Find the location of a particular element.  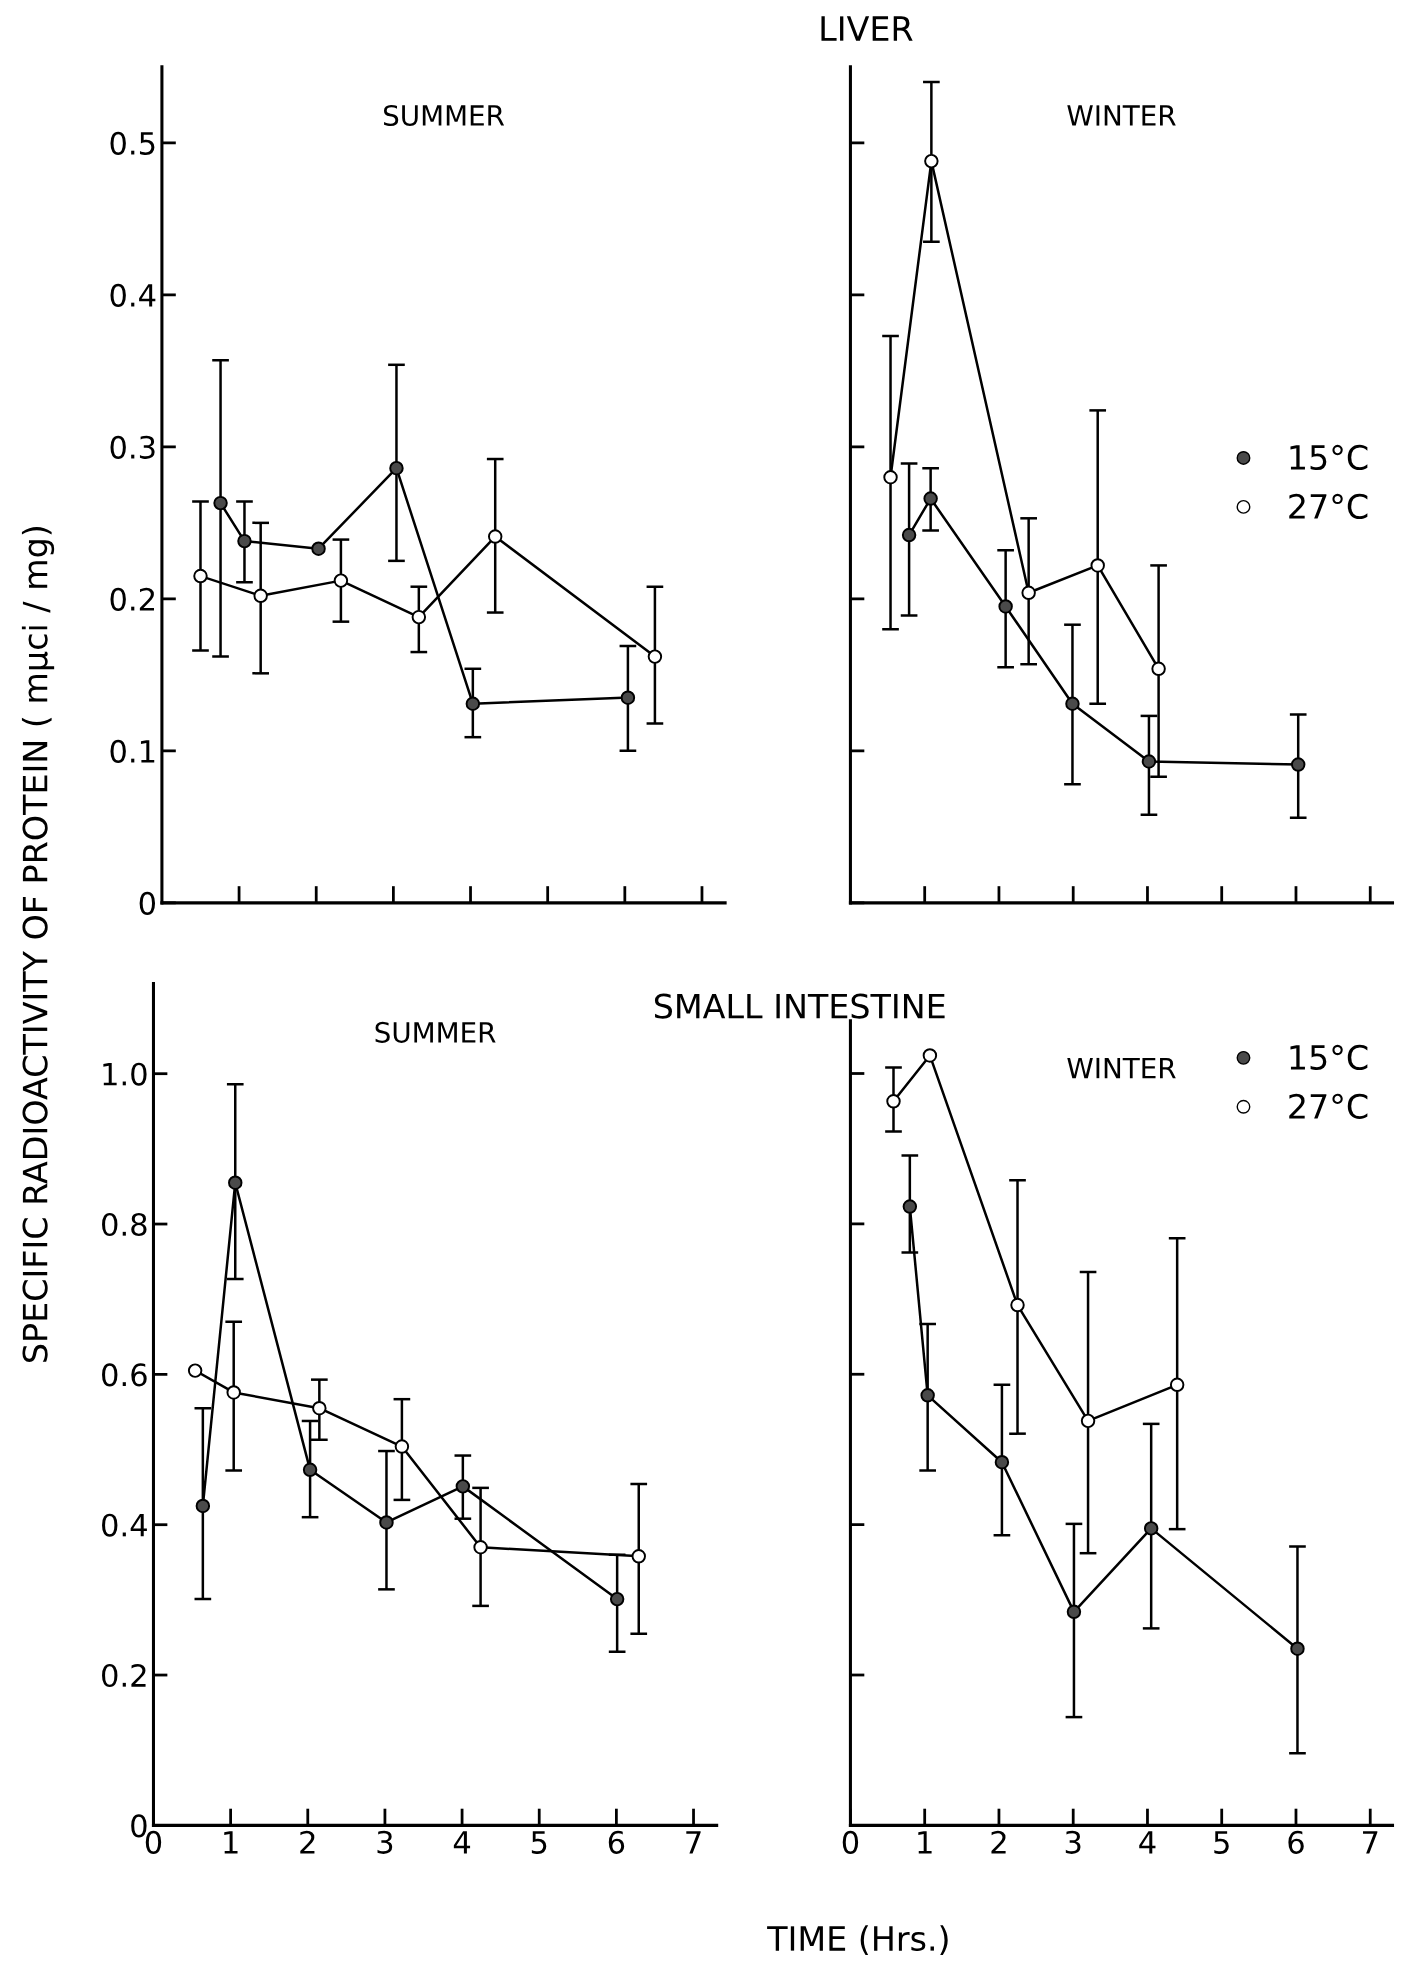

y-tick-label: 0.8 is located at coordinates (124, 1224).